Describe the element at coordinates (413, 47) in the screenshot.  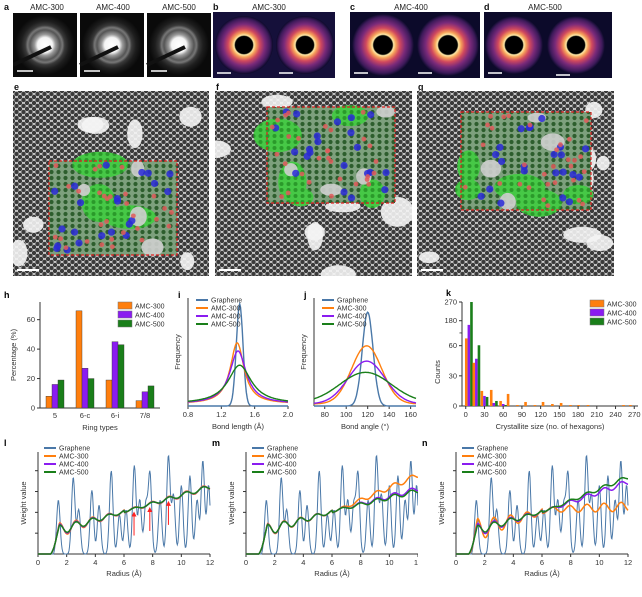
I see `ring-density-maps` at that location.